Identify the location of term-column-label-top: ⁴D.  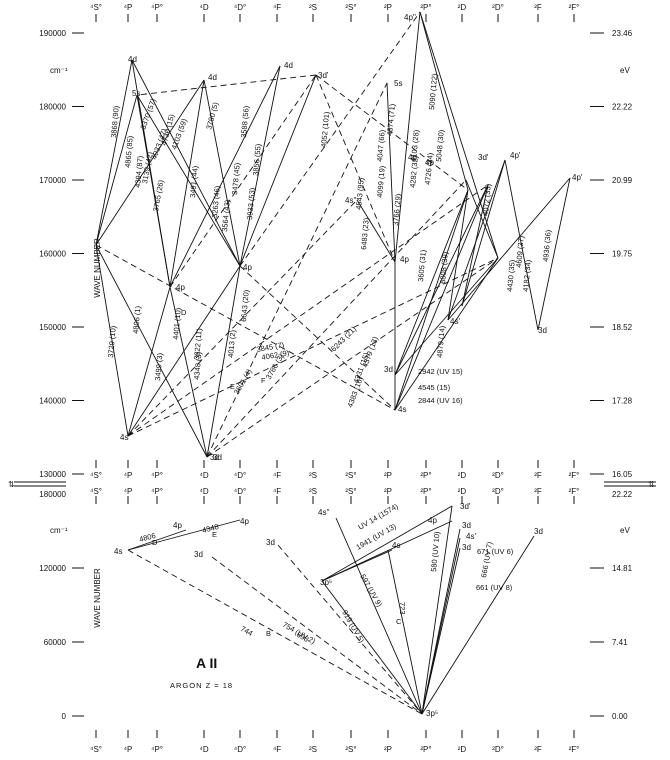
(203, 7).